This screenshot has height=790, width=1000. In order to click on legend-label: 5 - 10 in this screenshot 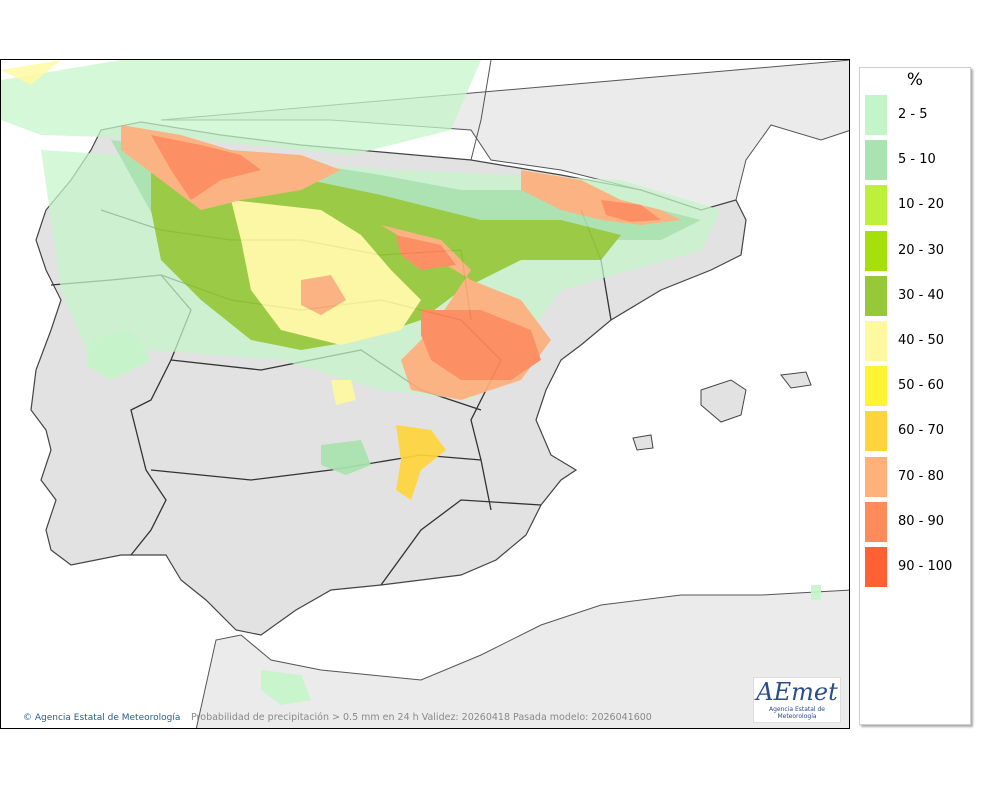, I will do `click(917, 160)`.